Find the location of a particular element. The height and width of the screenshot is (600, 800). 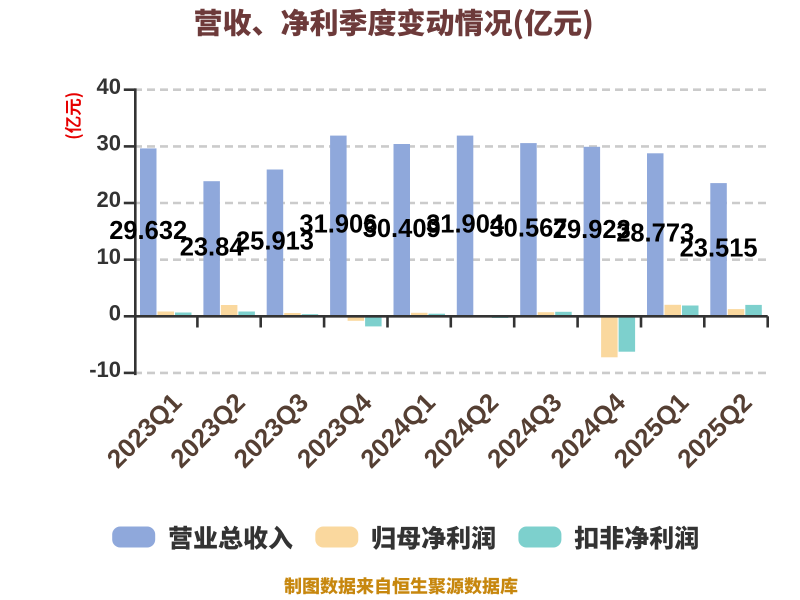

svg-text: 30 is located at coordinates (109, 143).